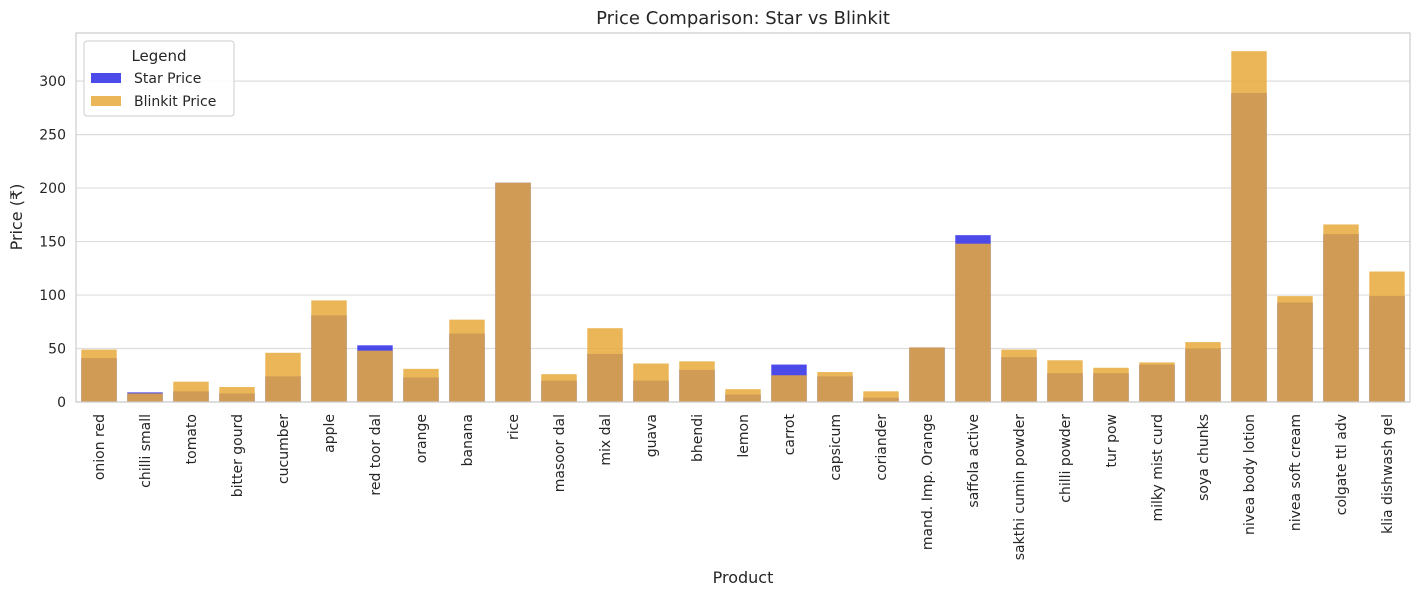 The width and height of the screenshot is (1416, 596). I want to click on y-tick-label: 250, so click(52, 136).